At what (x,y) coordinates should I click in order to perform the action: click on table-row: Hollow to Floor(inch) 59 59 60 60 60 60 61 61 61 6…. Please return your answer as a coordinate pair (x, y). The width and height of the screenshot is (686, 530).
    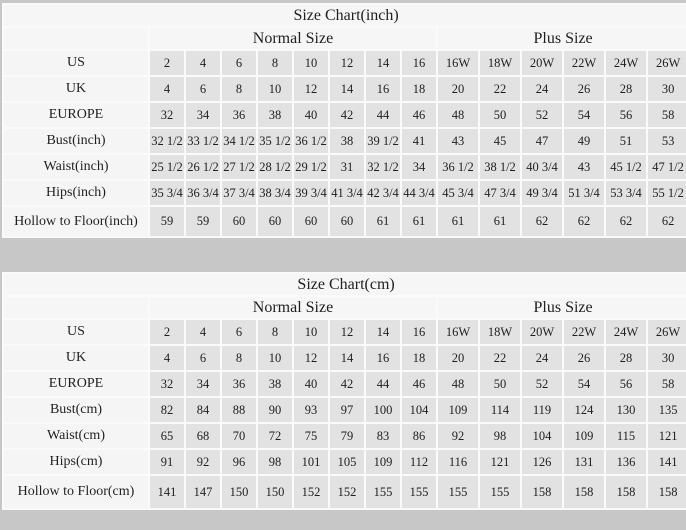
    Looking at the image, I should click on (344, 221).